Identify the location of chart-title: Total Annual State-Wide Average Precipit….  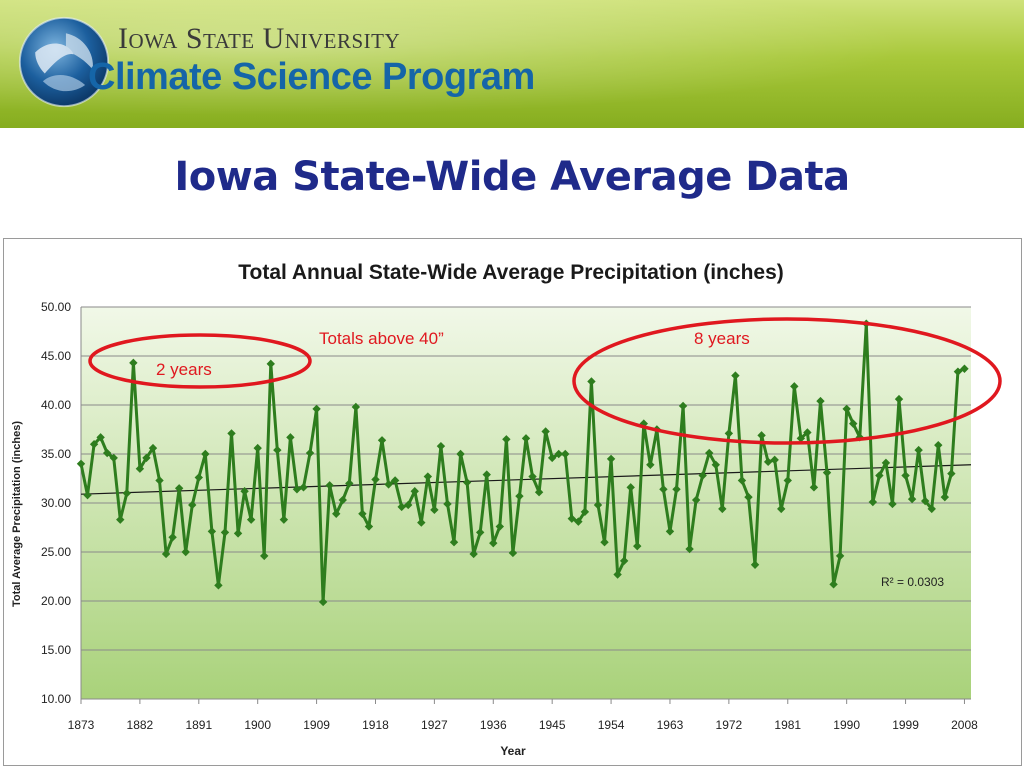
(511, 272).